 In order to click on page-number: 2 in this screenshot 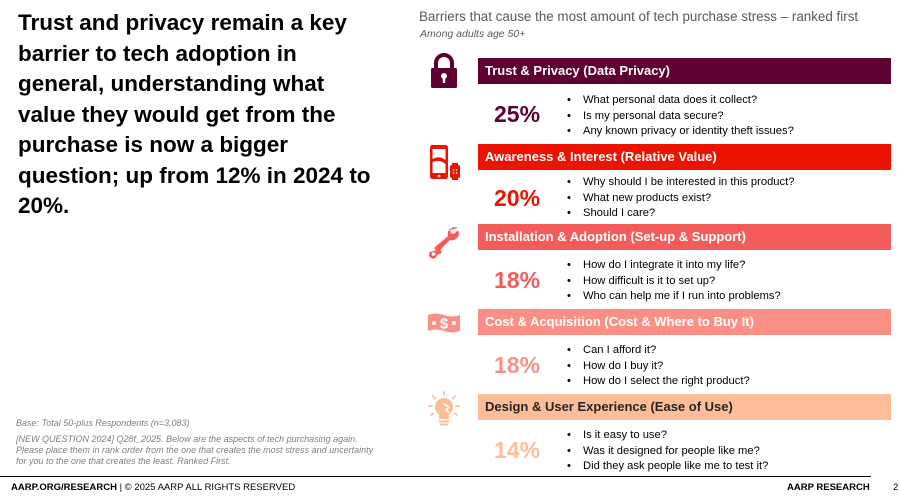, I will do `click(896, 487)`.